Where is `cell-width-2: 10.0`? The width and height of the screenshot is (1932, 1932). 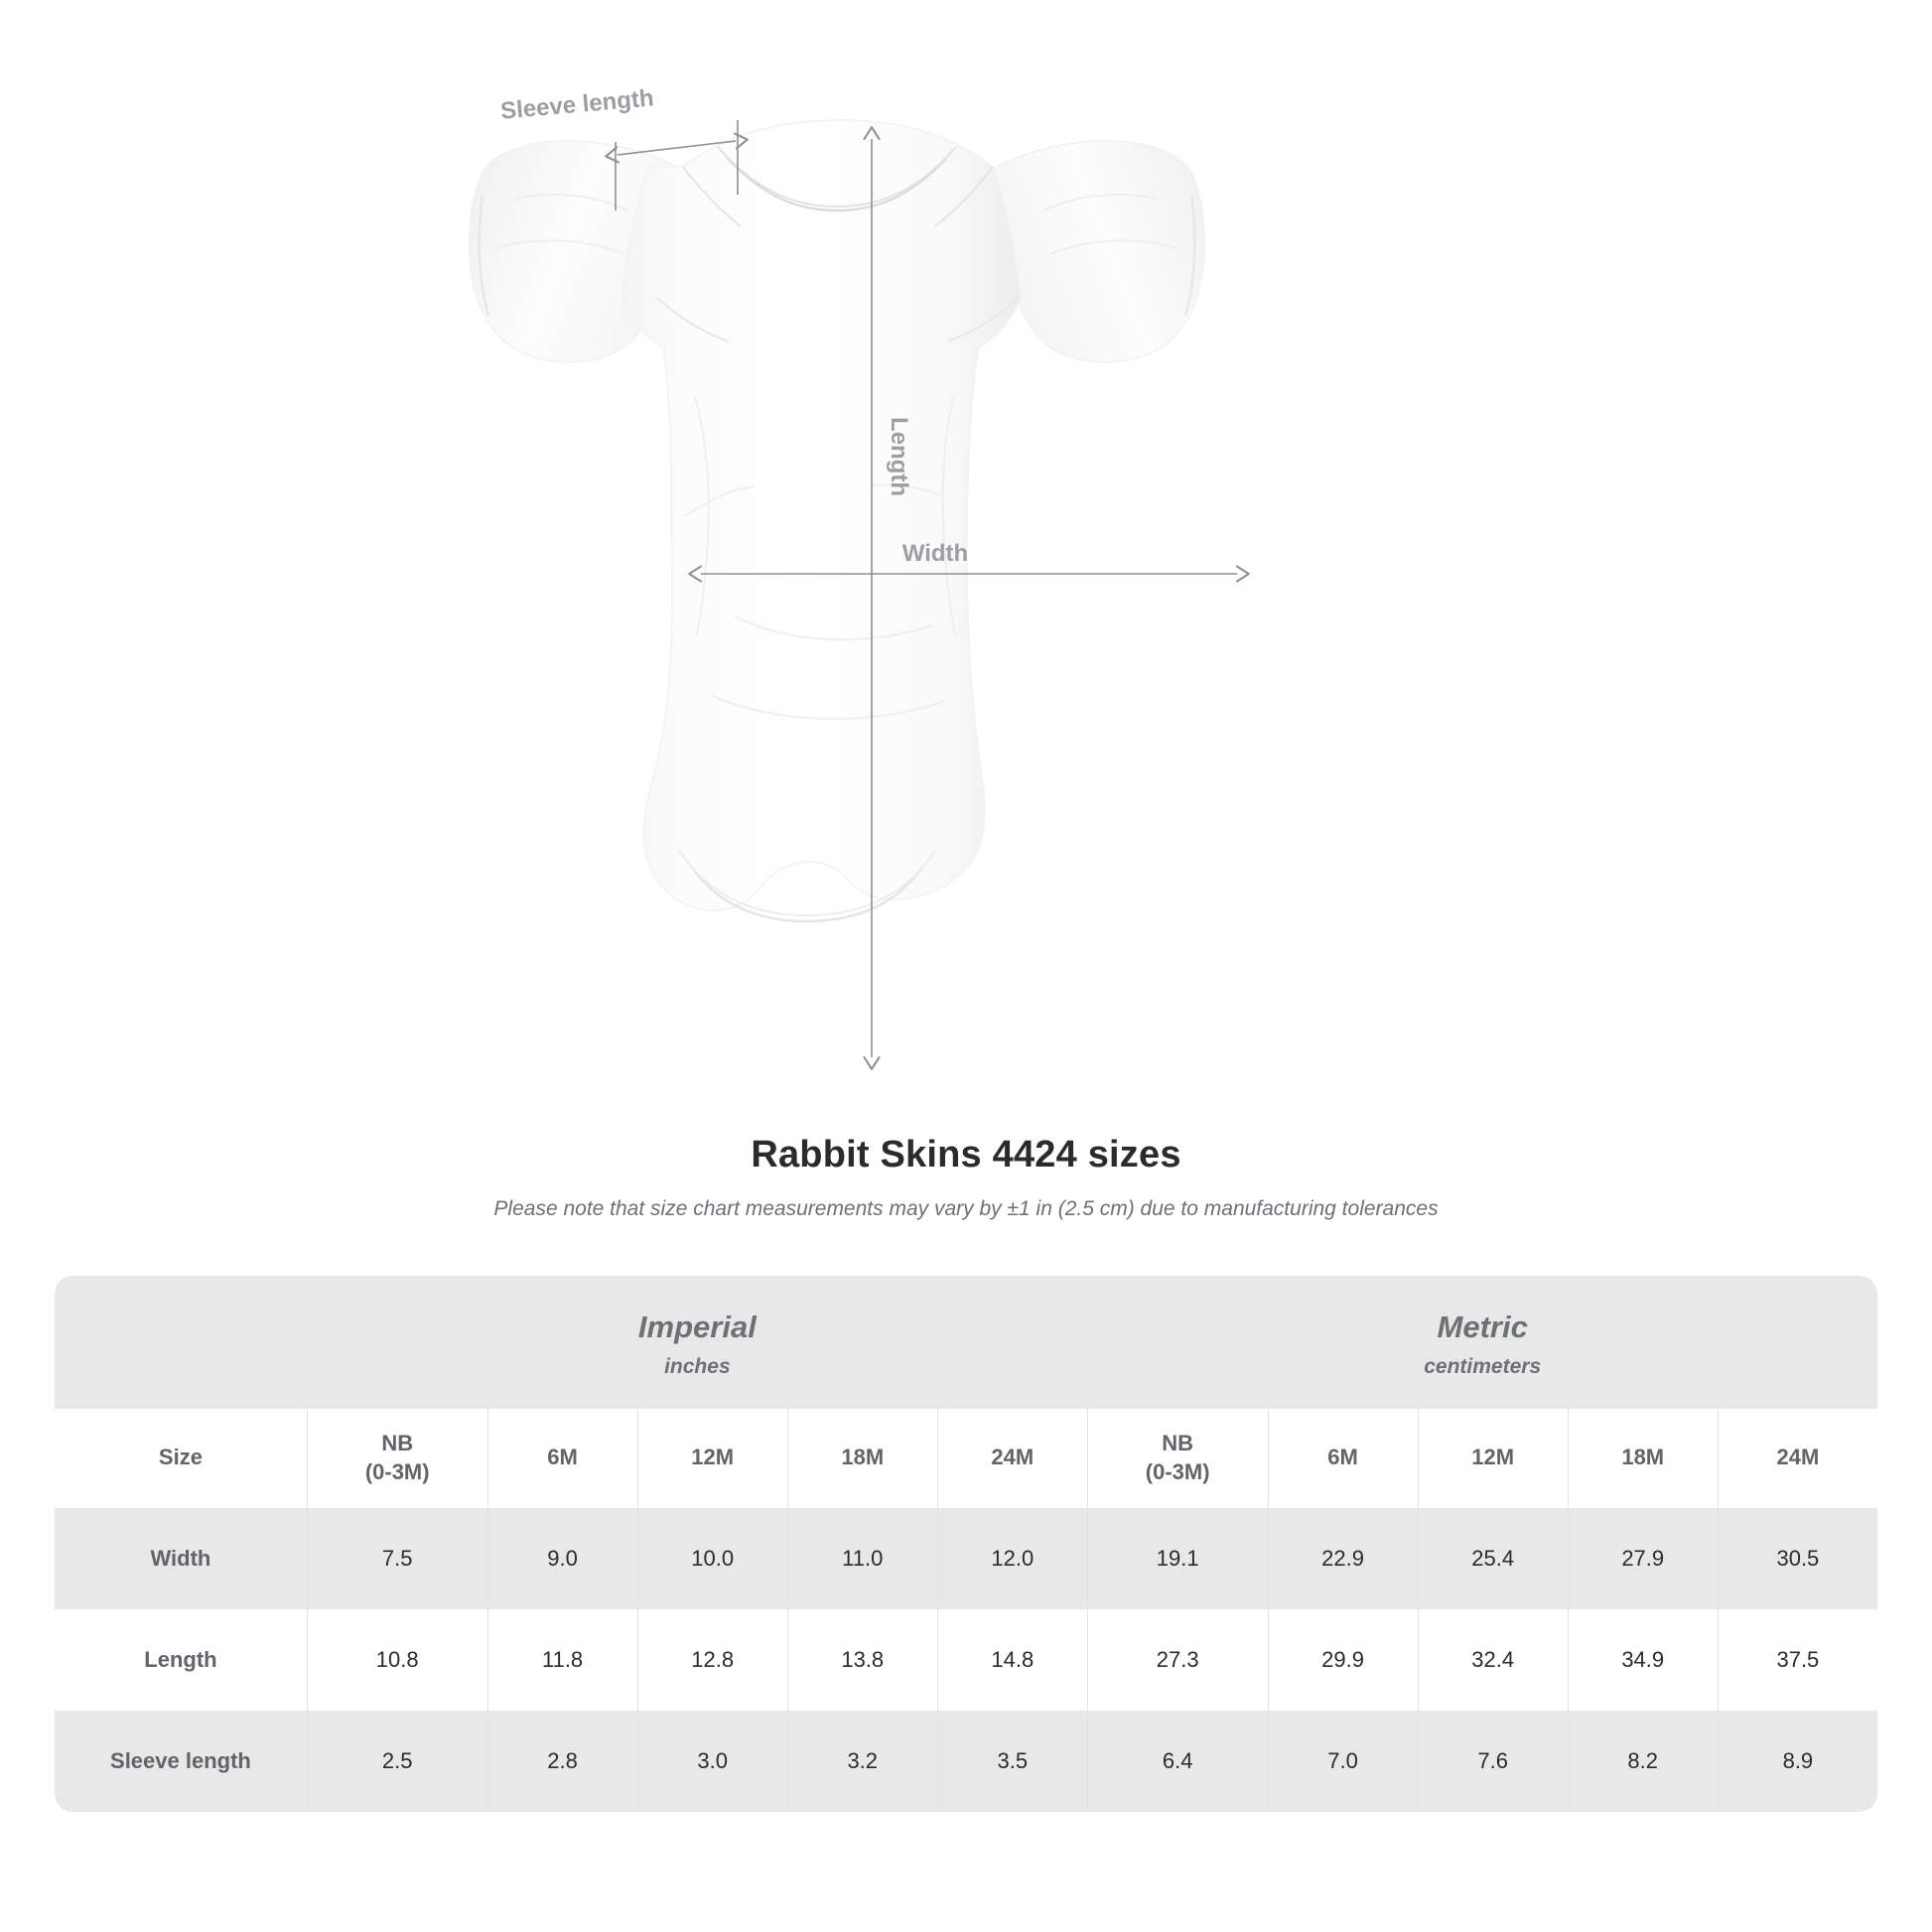 cell-width-2: 10.0 is located at coordinates (712, 1558).